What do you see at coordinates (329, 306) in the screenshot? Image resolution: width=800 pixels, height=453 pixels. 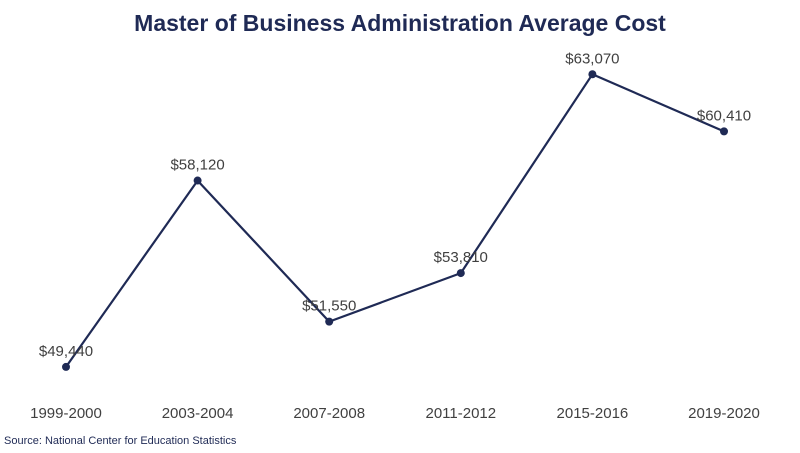 I see `data-label: $51,550` at bounding box center [329, 306].